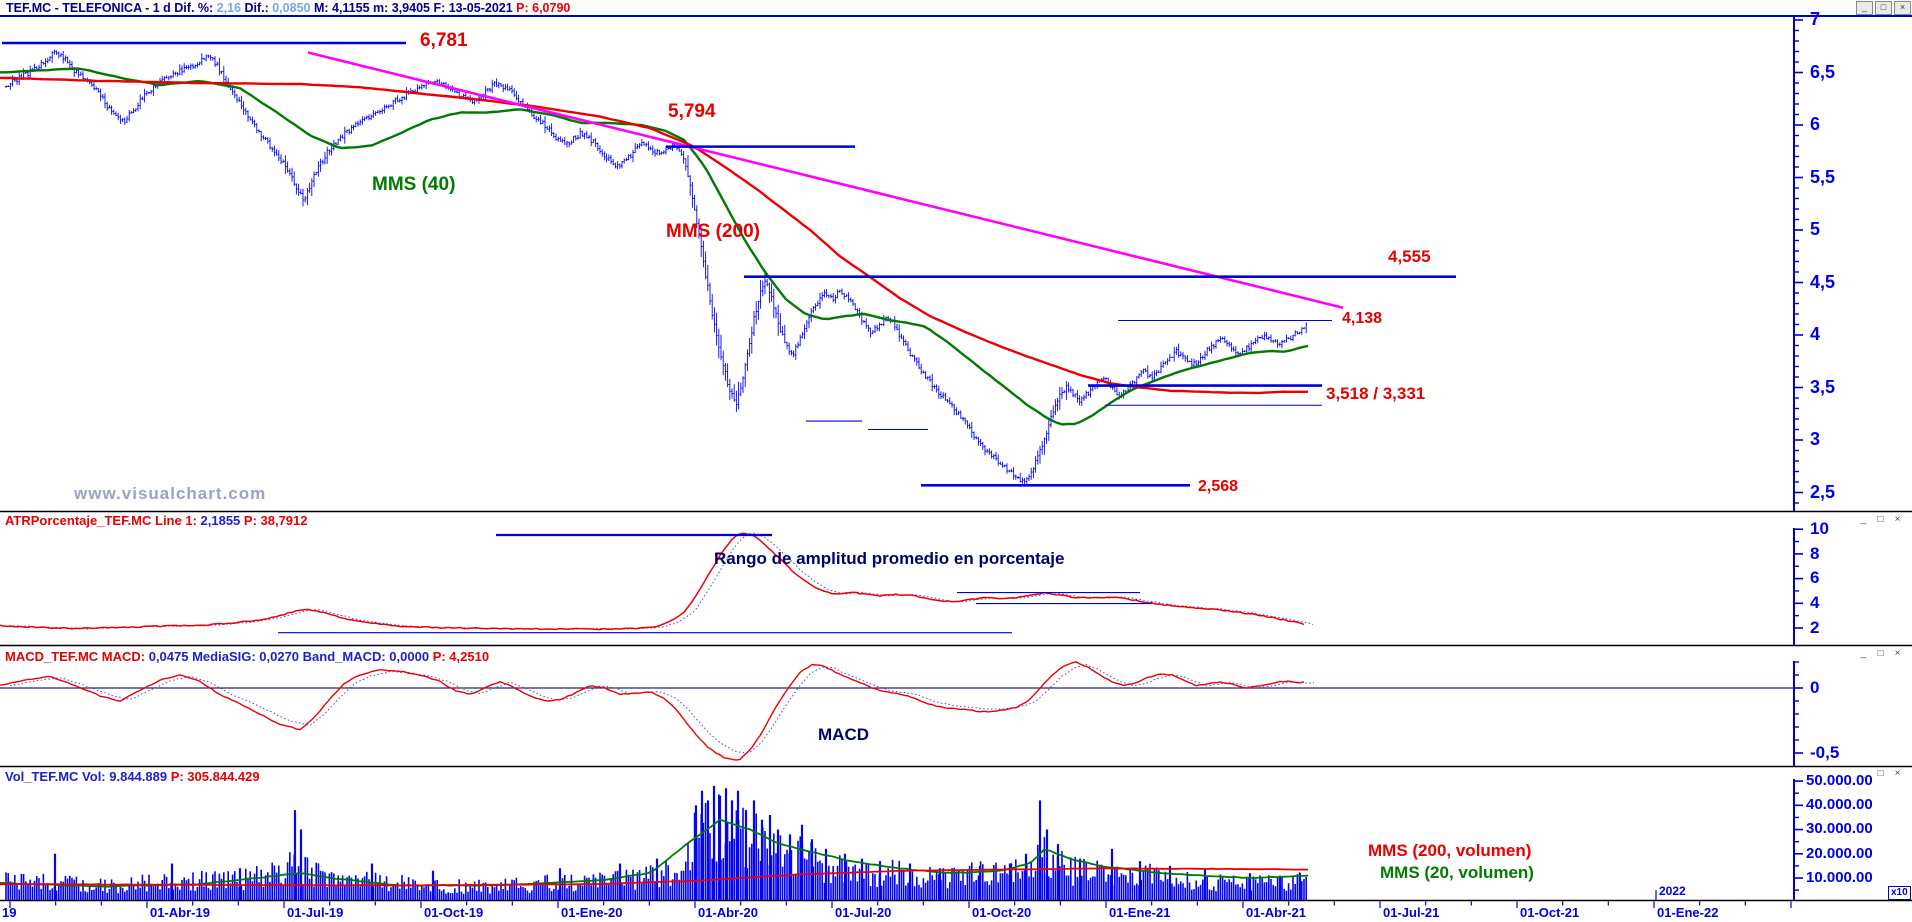  I want to click on volume-legend-label: MMS (20, volumen), so click(1457, 872).